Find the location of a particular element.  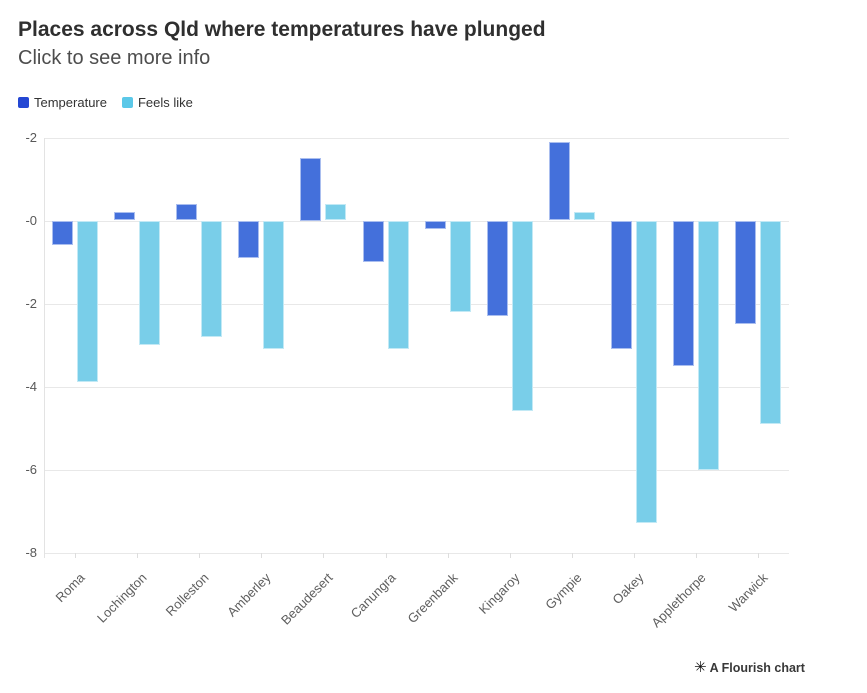

bar-feels-like-kingaroy is located at coordinates (522, 316).